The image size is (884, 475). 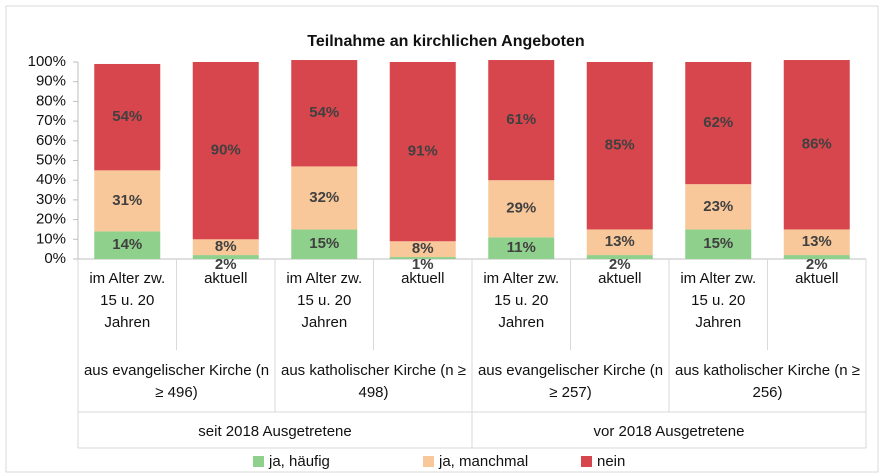 What do you see at coordinates (445, 41) in the screenshot?
I see `chart-title: Teilnahme an kirchlichen Angeboten` at bounding box center [445, 41].